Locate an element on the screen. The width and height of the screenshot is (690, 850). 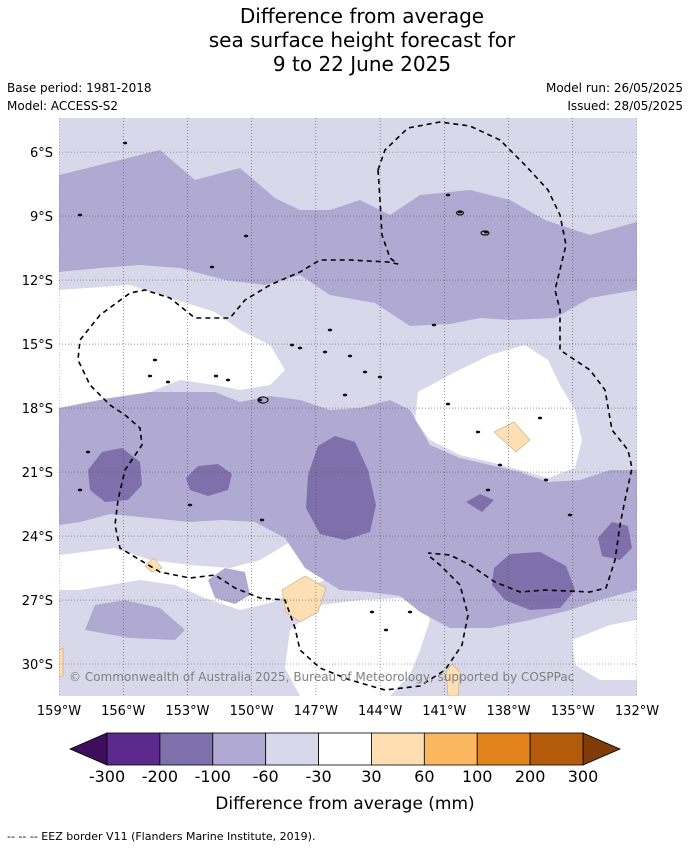
positive-patch-south is located at coordinates (453, 679).